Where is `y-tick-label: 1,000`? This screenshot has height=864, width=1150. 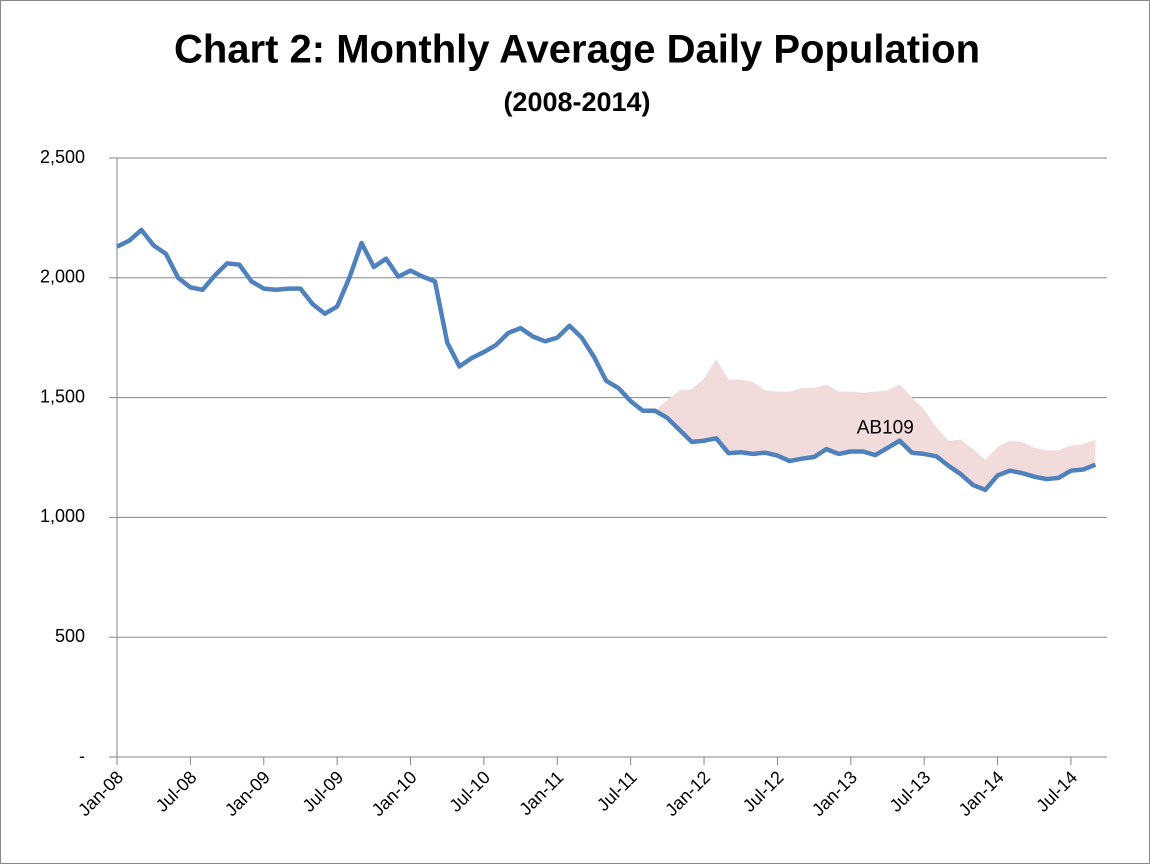 y-tick-label: 1,000 is located at coordinates (62, 516).